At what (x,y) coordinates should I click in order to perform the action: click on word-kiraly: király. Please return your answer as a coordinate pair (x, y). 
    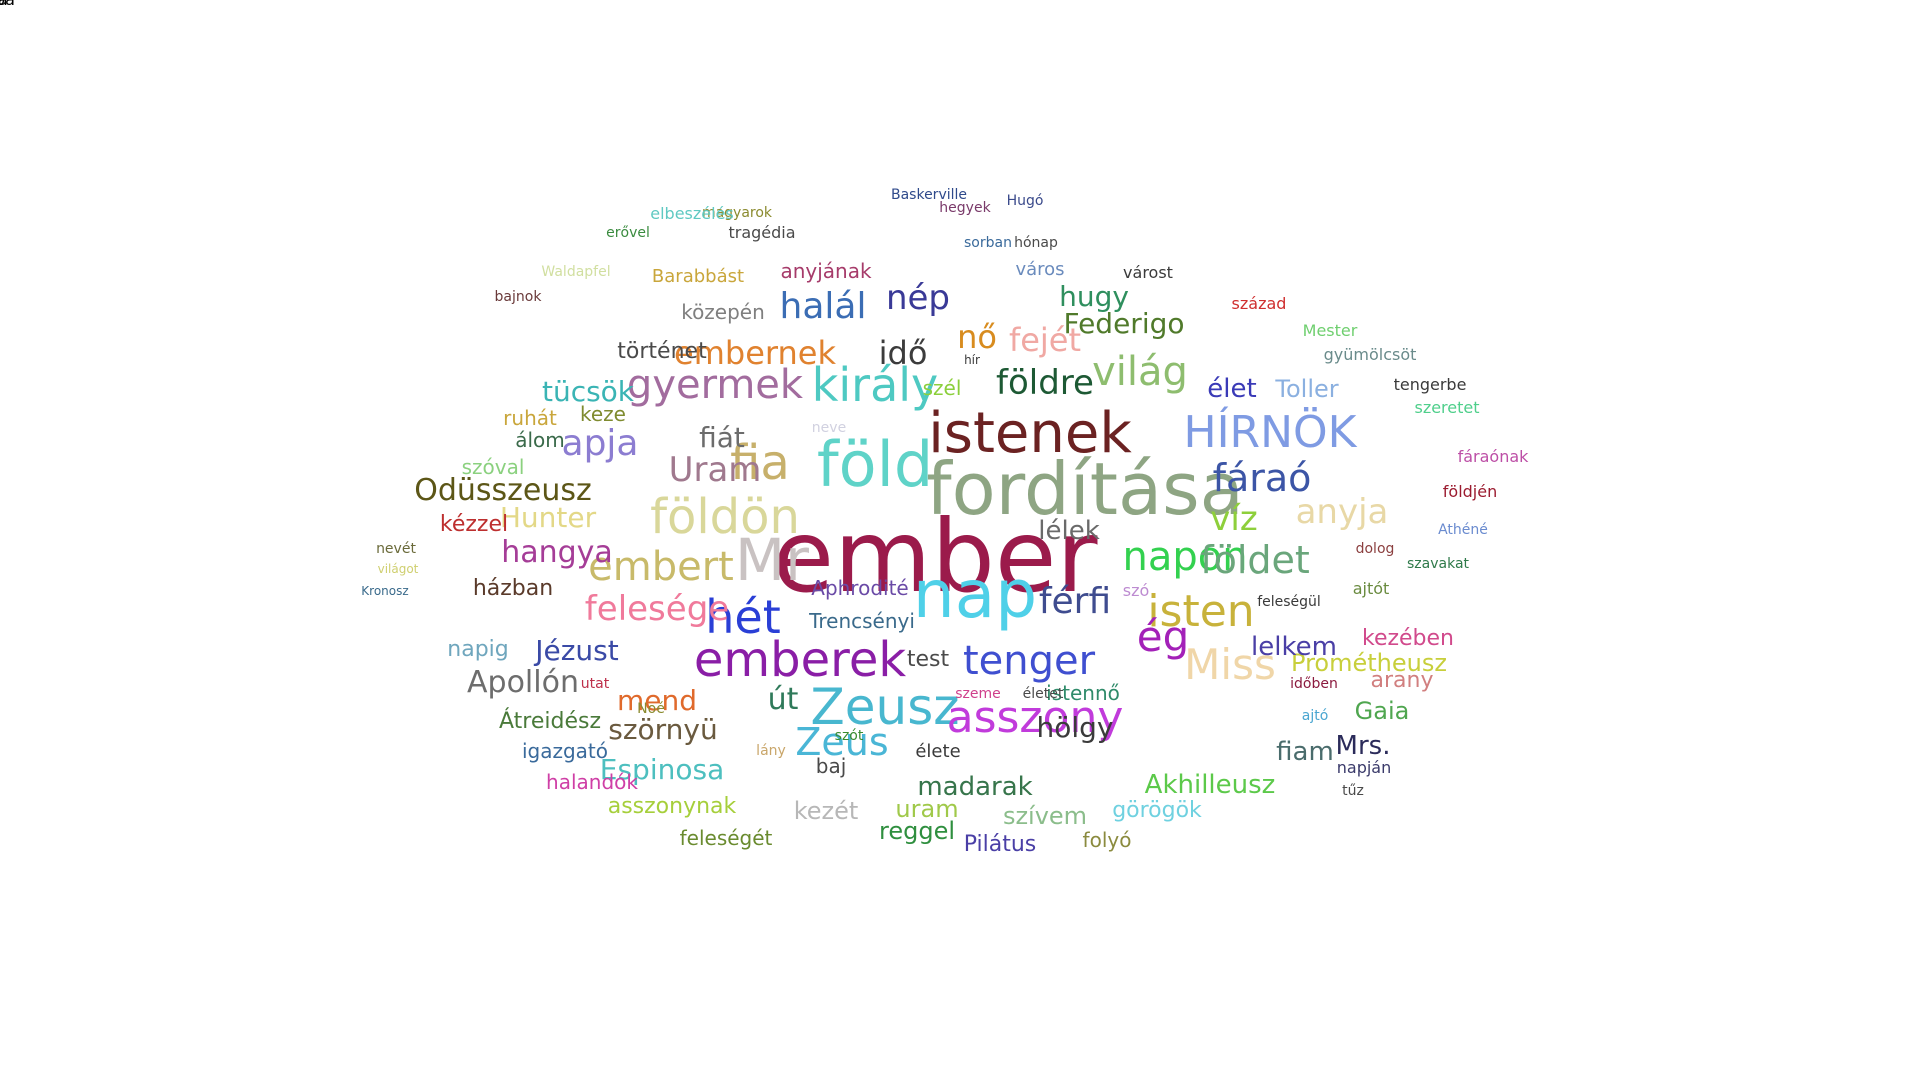
    Looking at the image, I should click on (875, 385).